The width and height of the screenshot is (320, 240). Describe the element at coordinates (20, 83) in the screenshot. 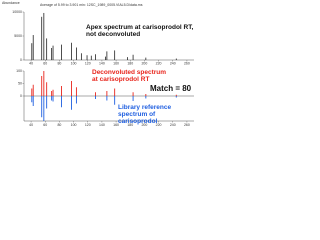

I see `y-tick-label: 50` at that location.